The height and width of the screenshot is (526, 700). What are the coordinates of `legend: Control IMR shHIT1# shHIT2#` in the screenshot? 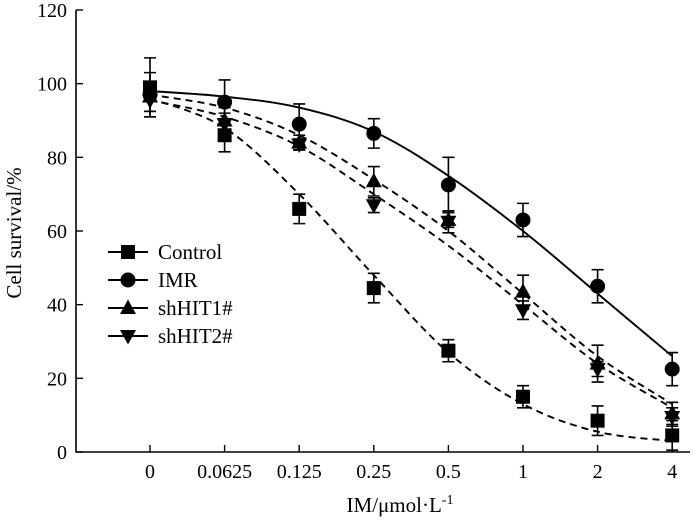 It's located at (170, 294).